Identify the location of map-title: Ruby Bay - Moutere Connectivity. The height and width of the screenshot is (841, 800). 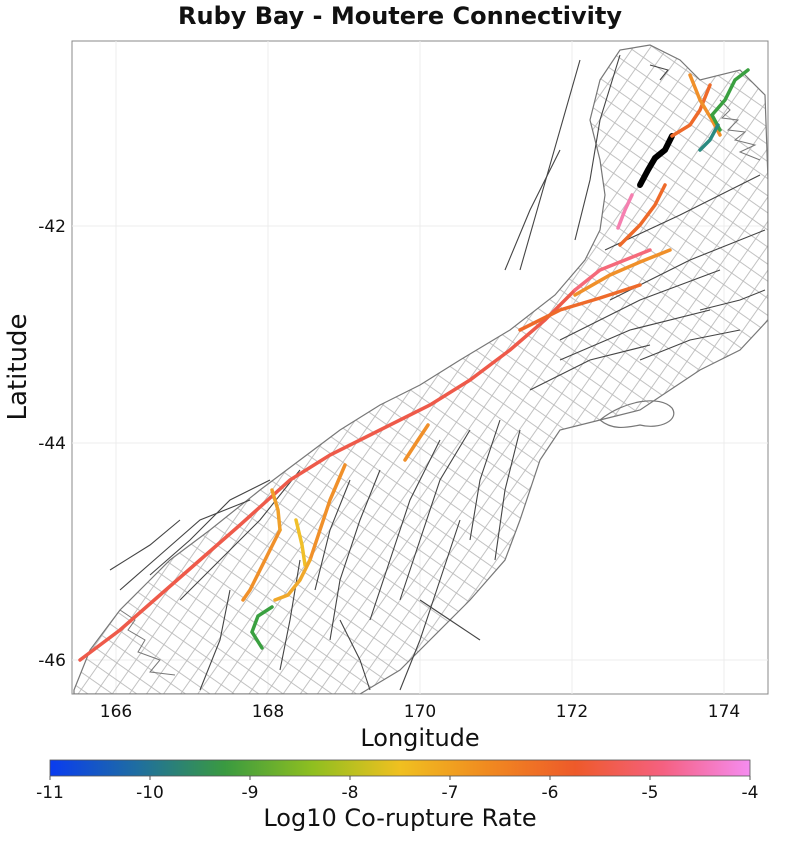
(400, 16).